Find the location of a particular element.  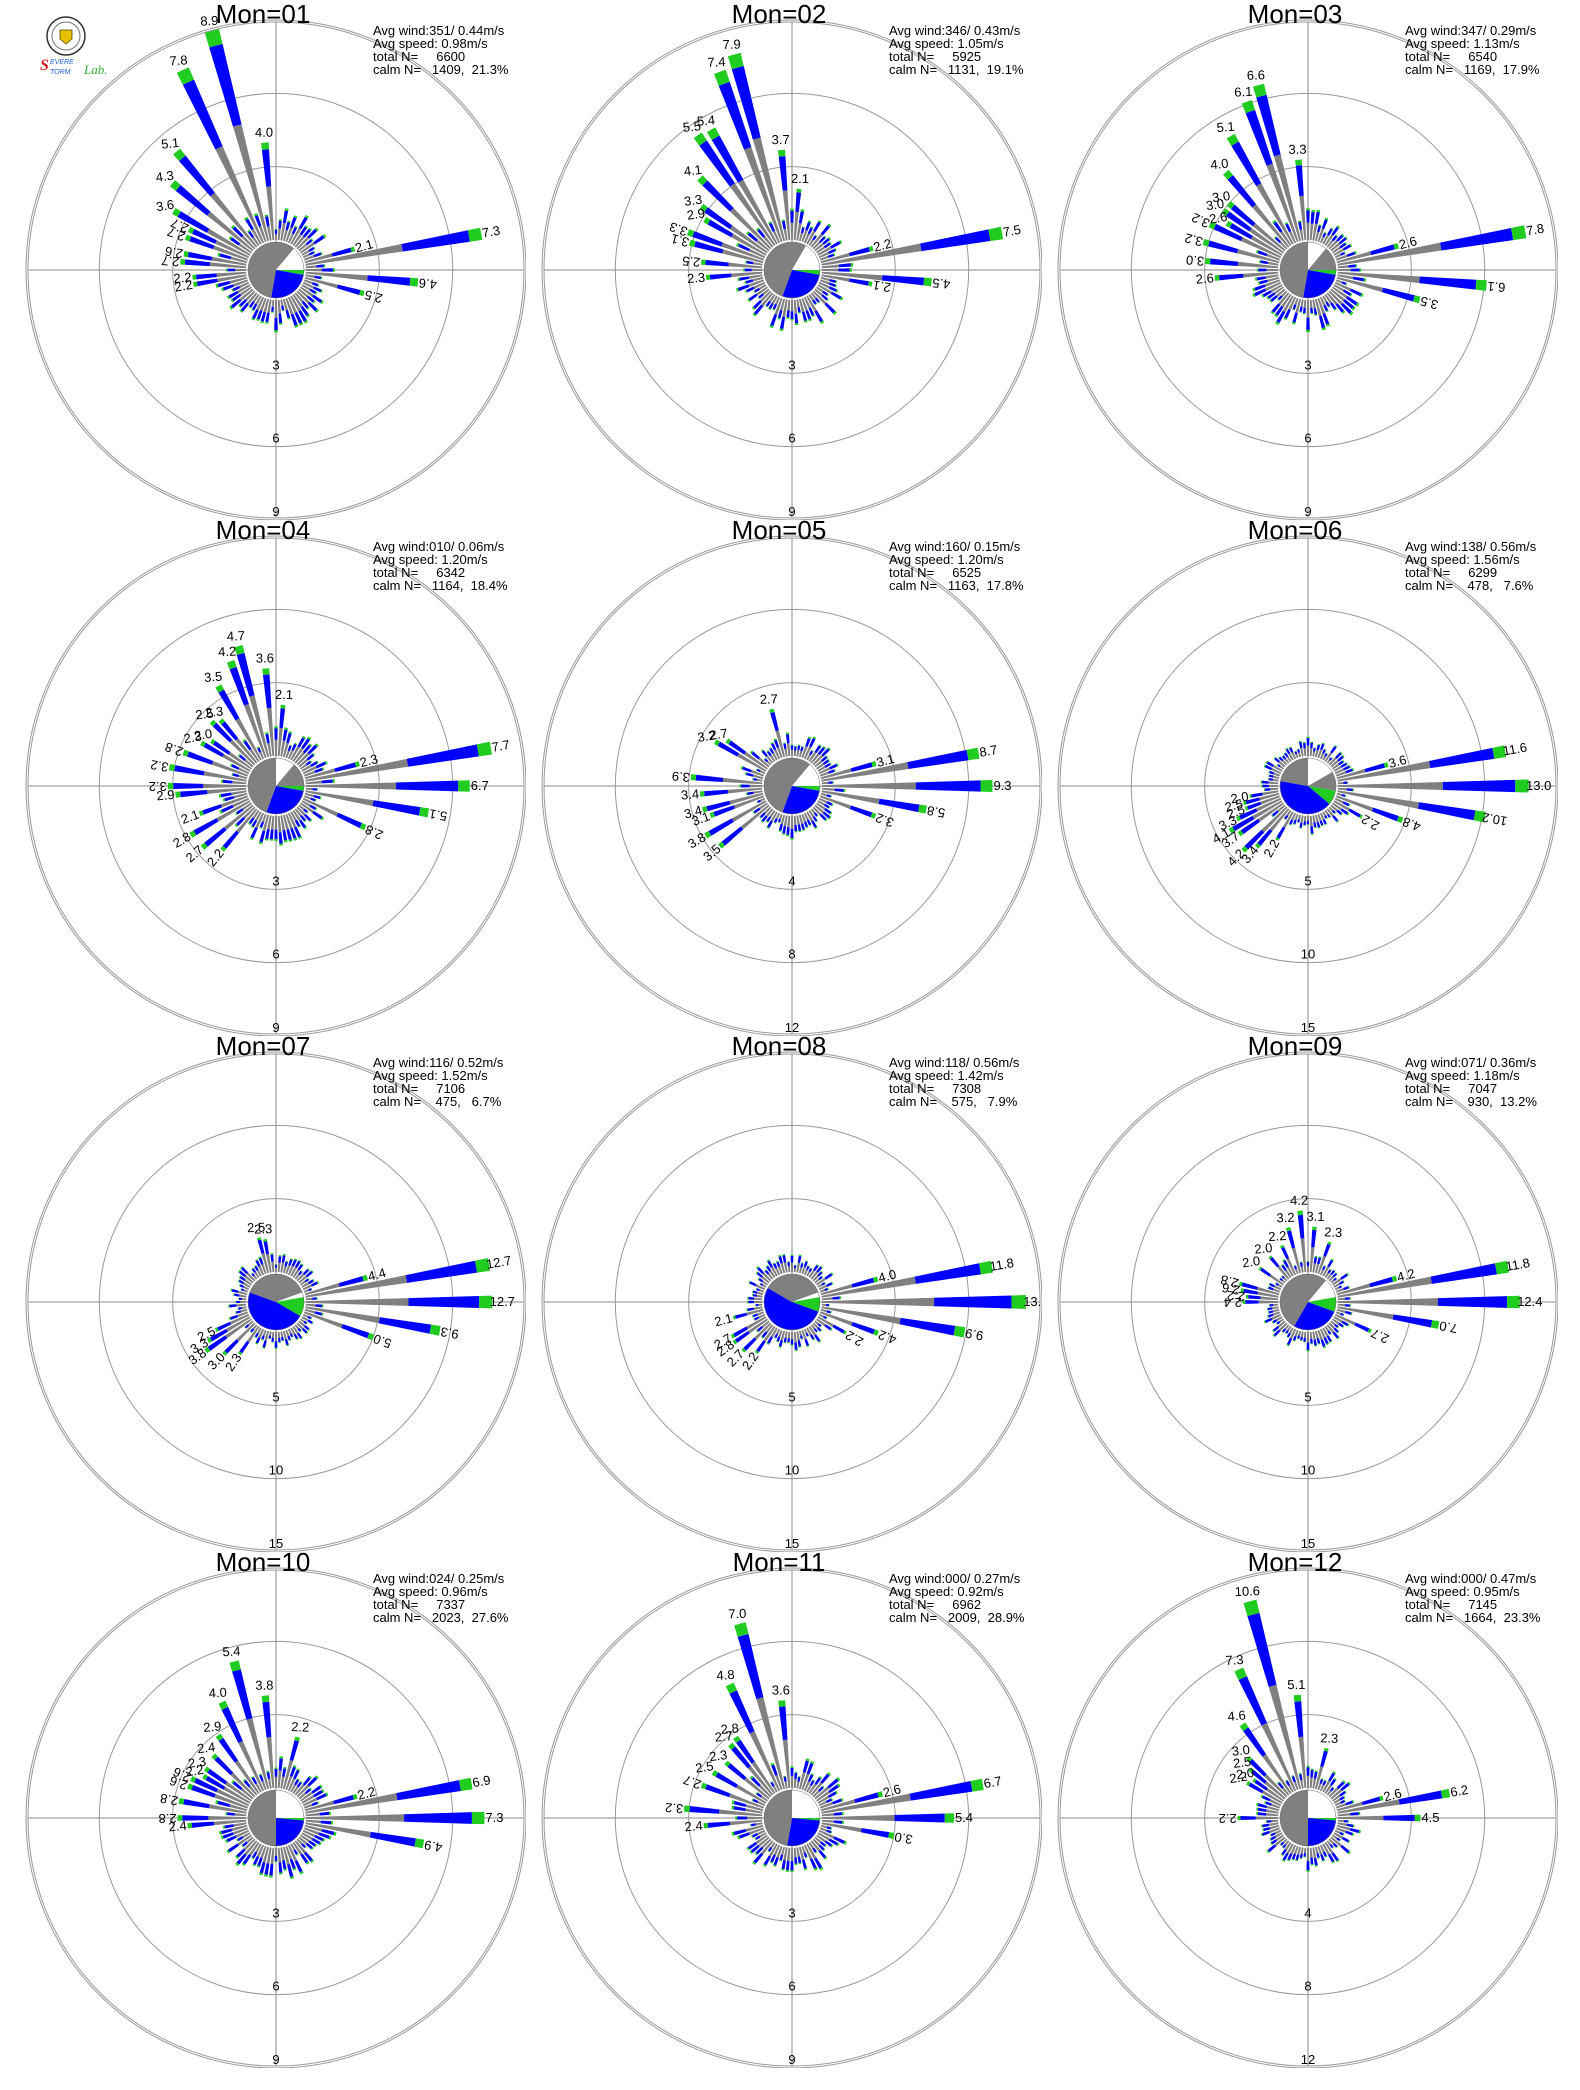

calm-sector is located at coordinates (777, 1818).